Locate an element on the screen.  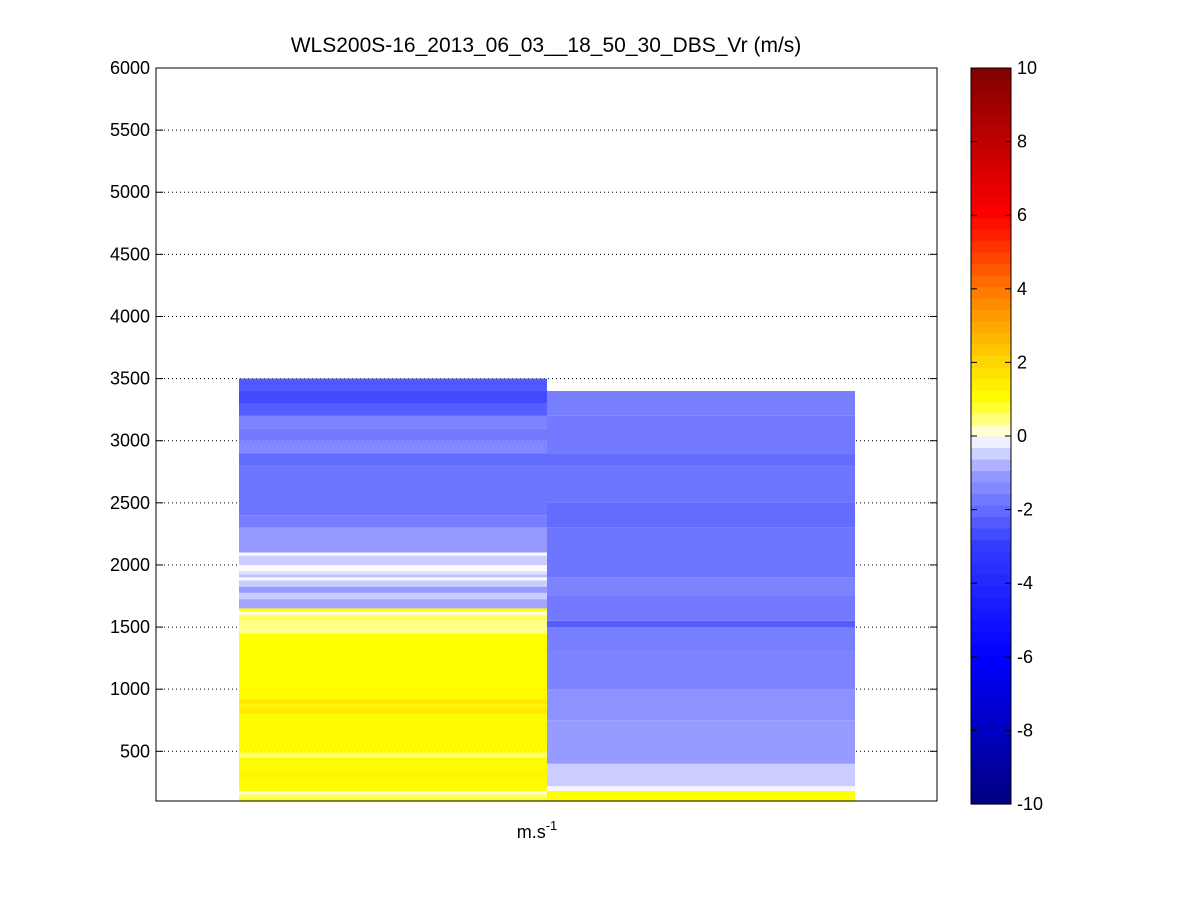
y-tick-label: 1500 is located at coordinates (130, 627).